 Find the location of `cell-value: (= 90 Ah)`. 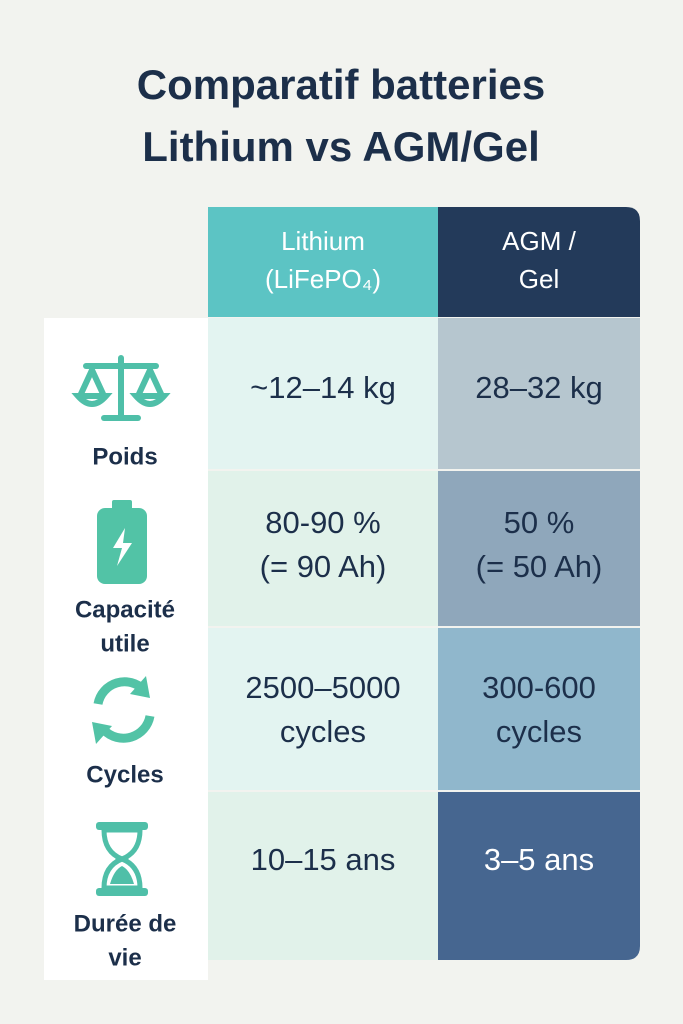

cell-value: (= 90 Ah) is located at coordinates (323, 566).